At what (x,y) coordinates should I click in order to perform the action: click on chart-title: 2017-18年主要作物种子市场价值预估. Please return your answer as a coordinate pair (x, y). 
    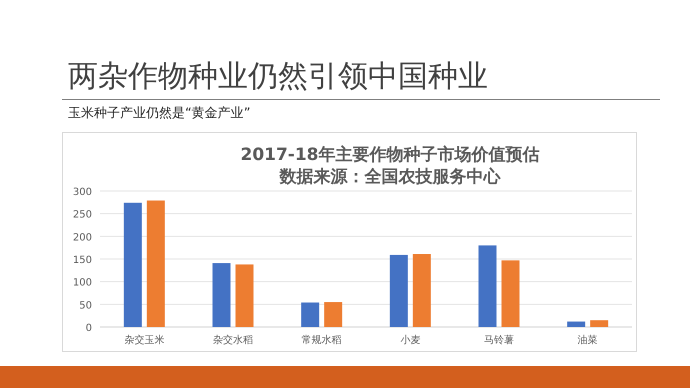
    Looking at the image, I should click on (390, 155).